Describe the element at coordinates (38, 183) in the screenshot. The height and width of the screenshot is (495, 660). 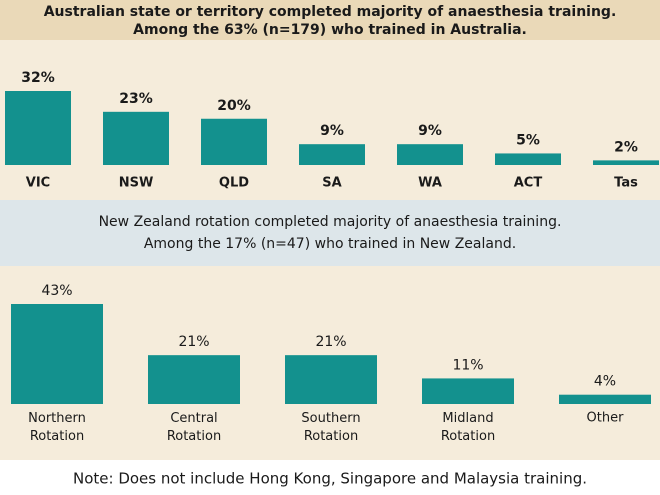
I see `x-tick-label: VIC` at that location.